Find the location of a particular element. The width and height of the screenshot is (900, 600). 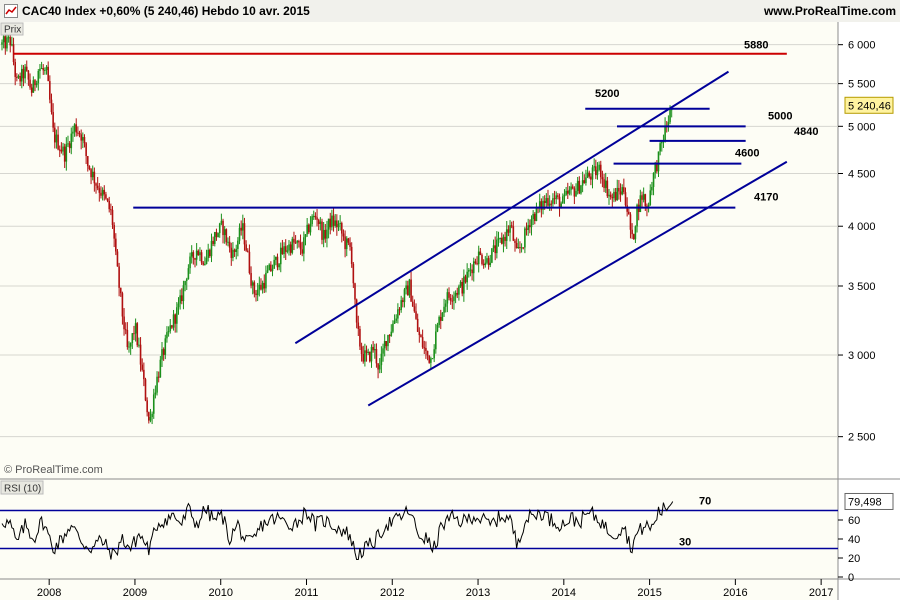

rsi-level-label-70: 70 is located at coordinates (705, 502).